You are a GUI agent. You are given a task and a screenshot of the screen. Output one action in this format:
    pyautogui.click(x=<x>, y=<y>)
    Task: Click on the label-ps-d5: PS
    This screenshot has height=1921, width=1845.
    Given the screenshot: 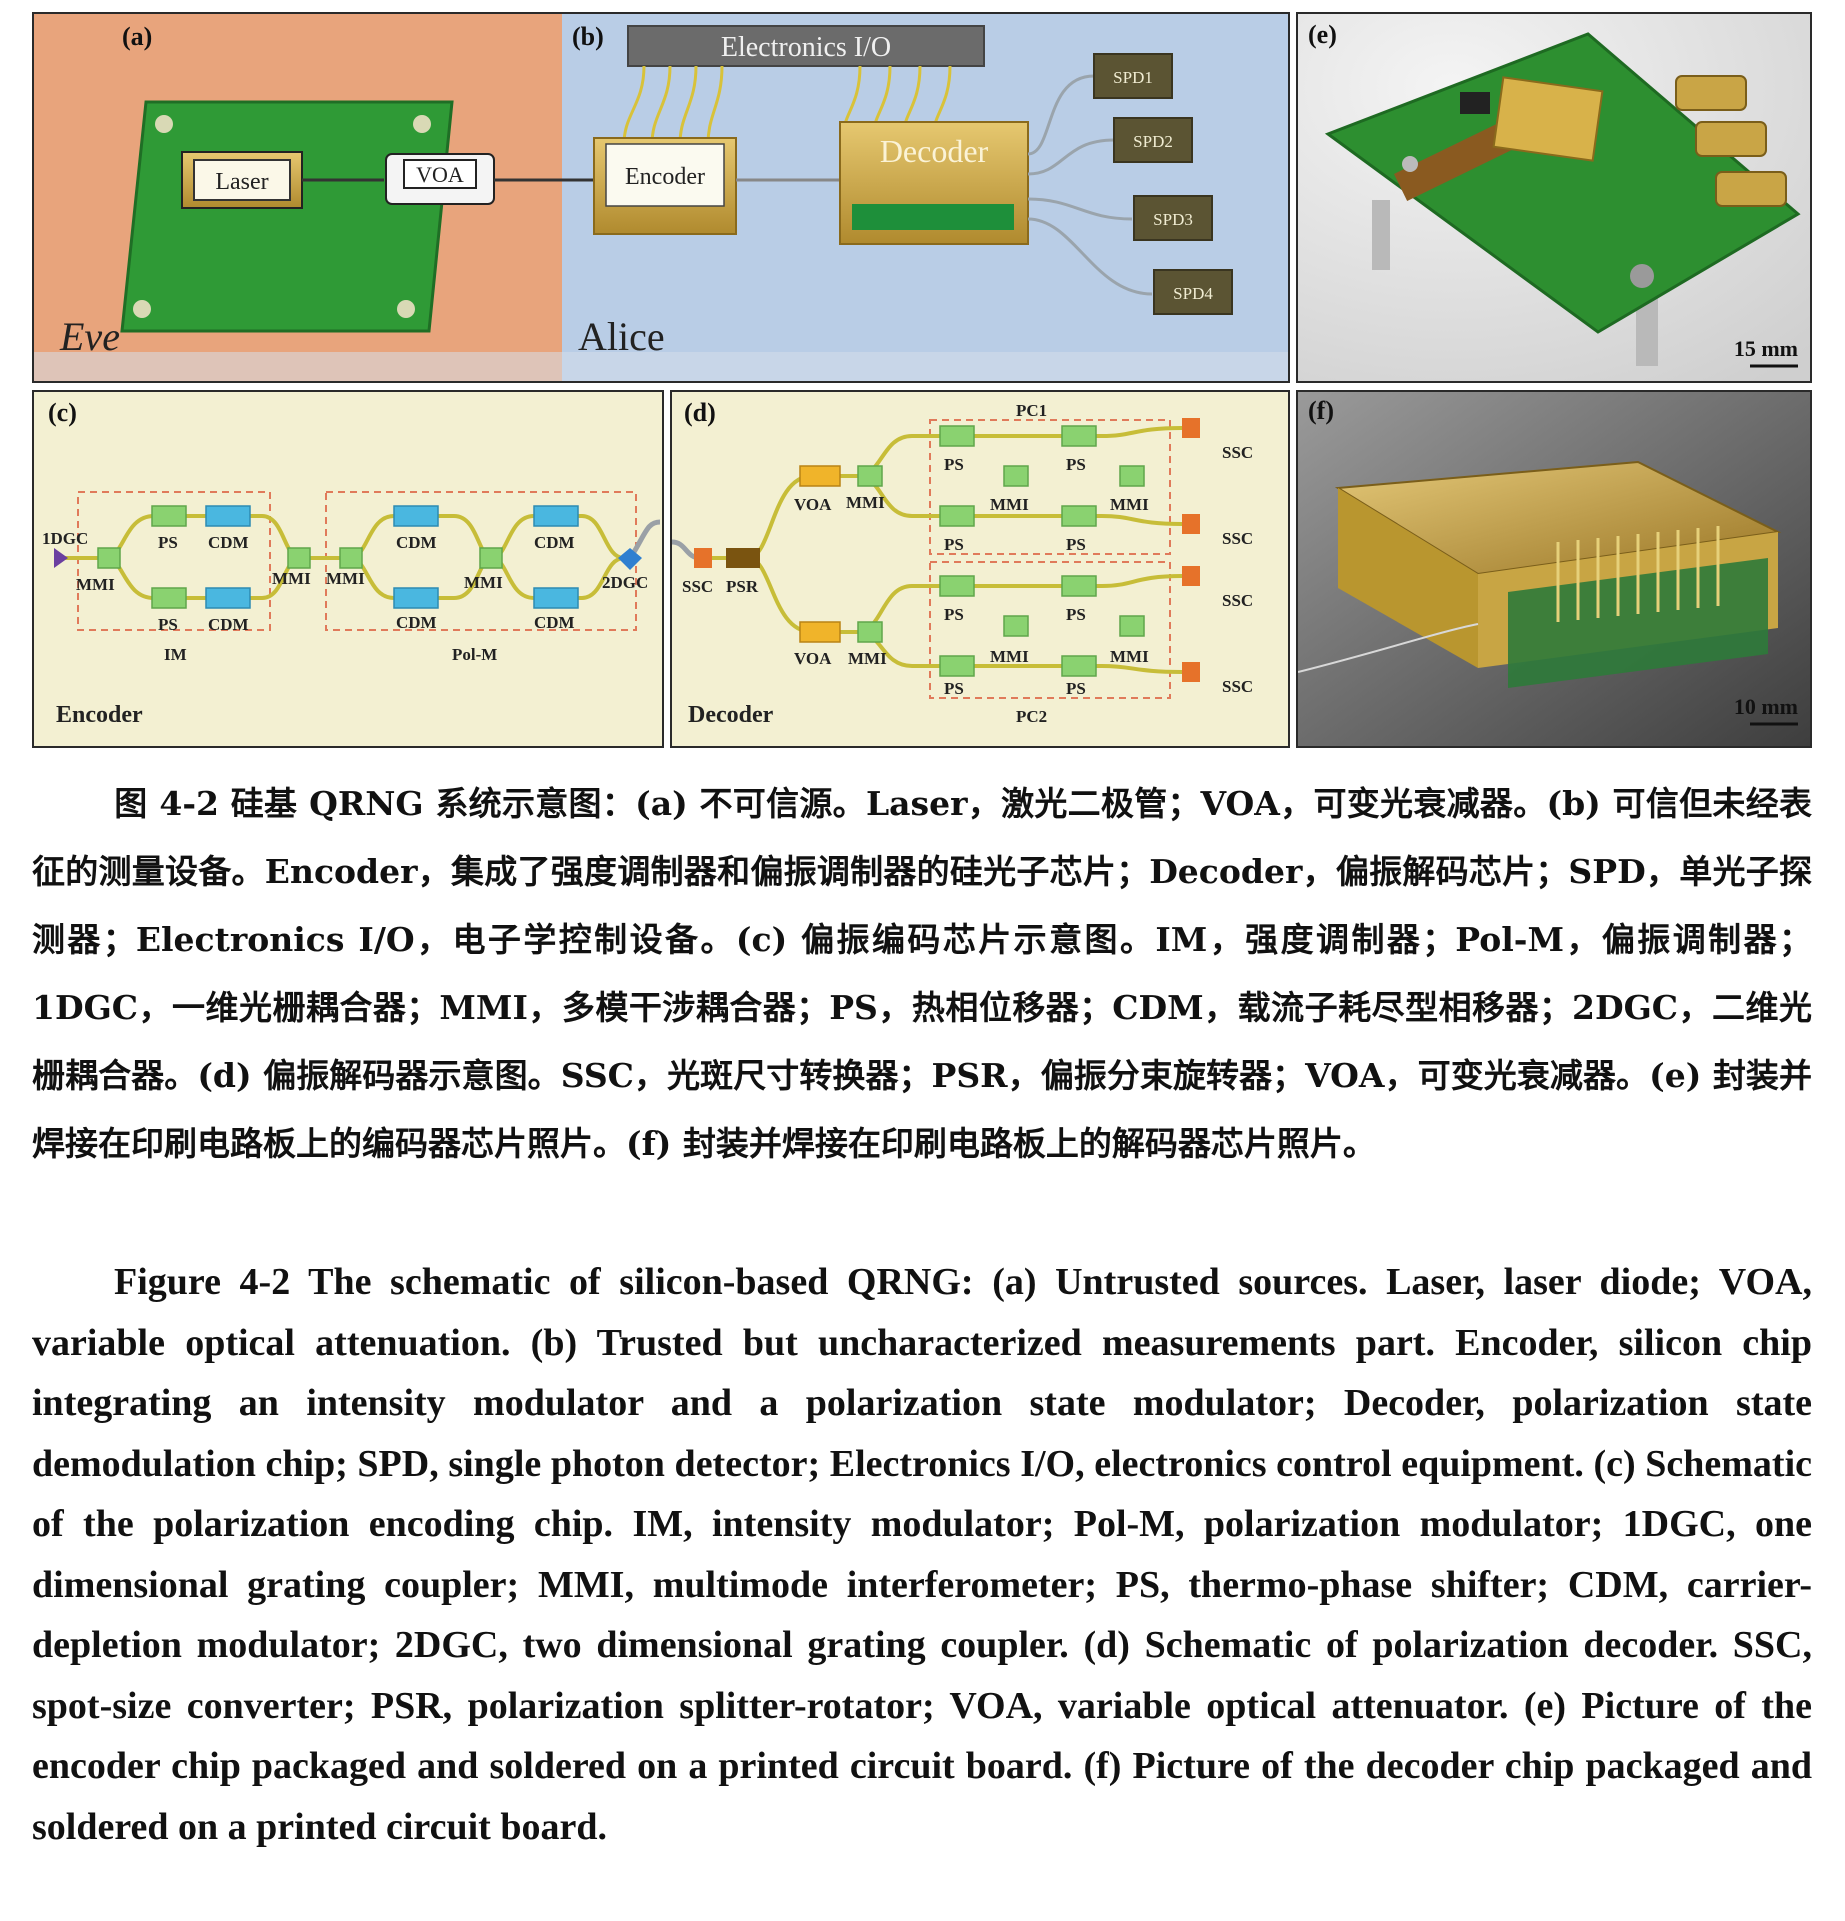 What is the action you would take?
    pyautogui.click(x=954, y=614)
    